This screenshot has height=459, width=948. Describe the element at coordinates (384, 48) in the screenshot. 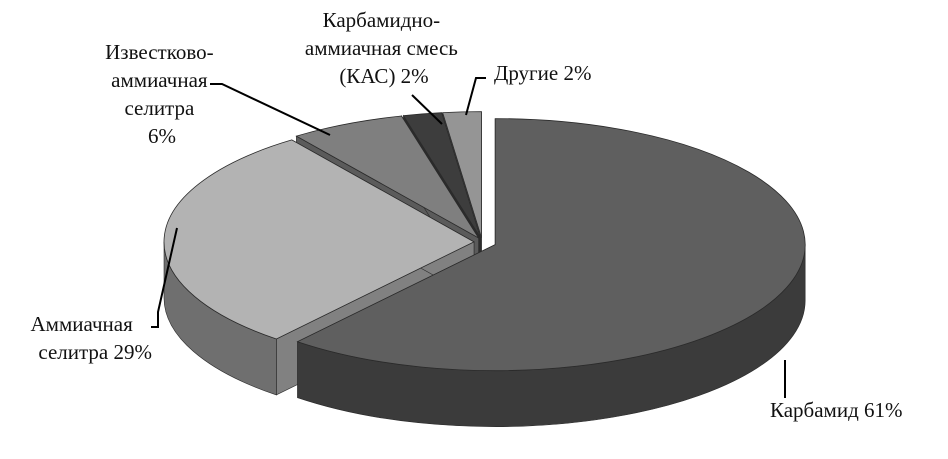

I see `label-kas: Карбамидно- аммиачная смесь (КАС) 2%` at that location.